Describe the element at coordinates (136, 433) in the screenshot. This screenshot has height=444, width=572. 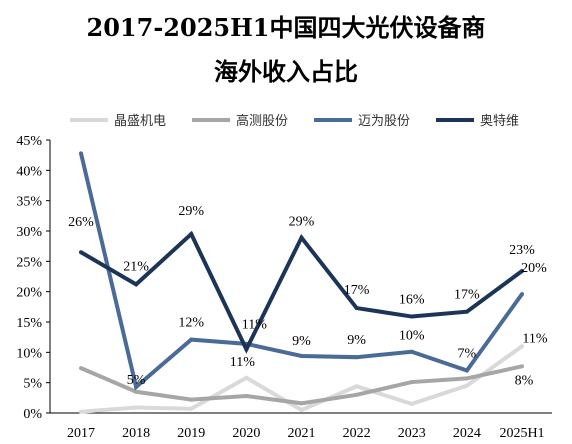
I see `x-tick-label: 2018` at that location.